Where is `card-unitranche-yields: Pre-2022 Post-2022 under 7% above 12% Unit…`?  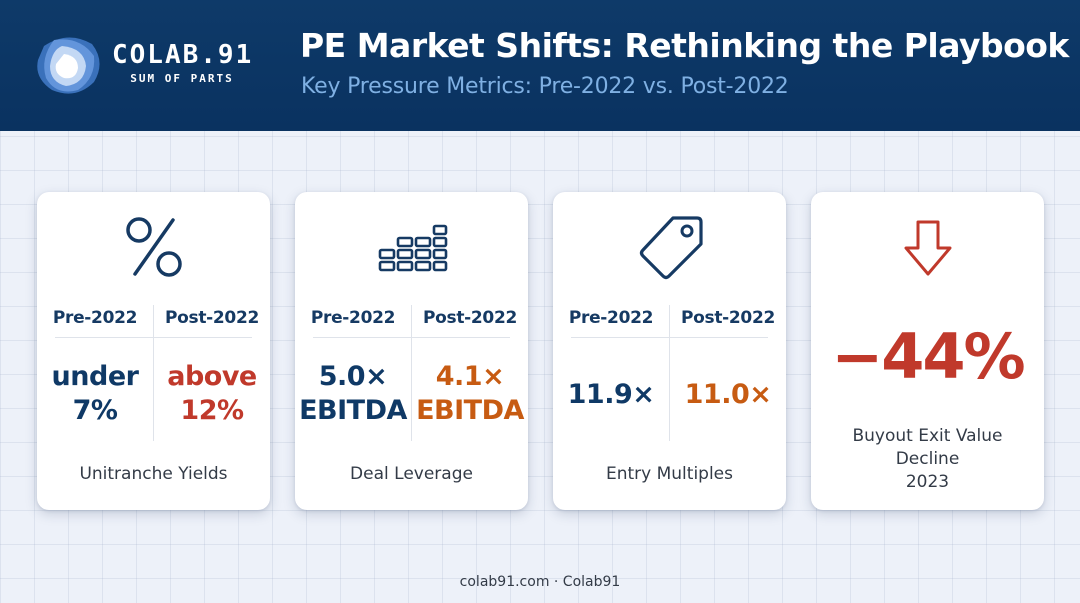
card-unitranche-yields: Pre-2022 Post-2022 under 7% above 12% Unit… is located at coordinates (153, 351).